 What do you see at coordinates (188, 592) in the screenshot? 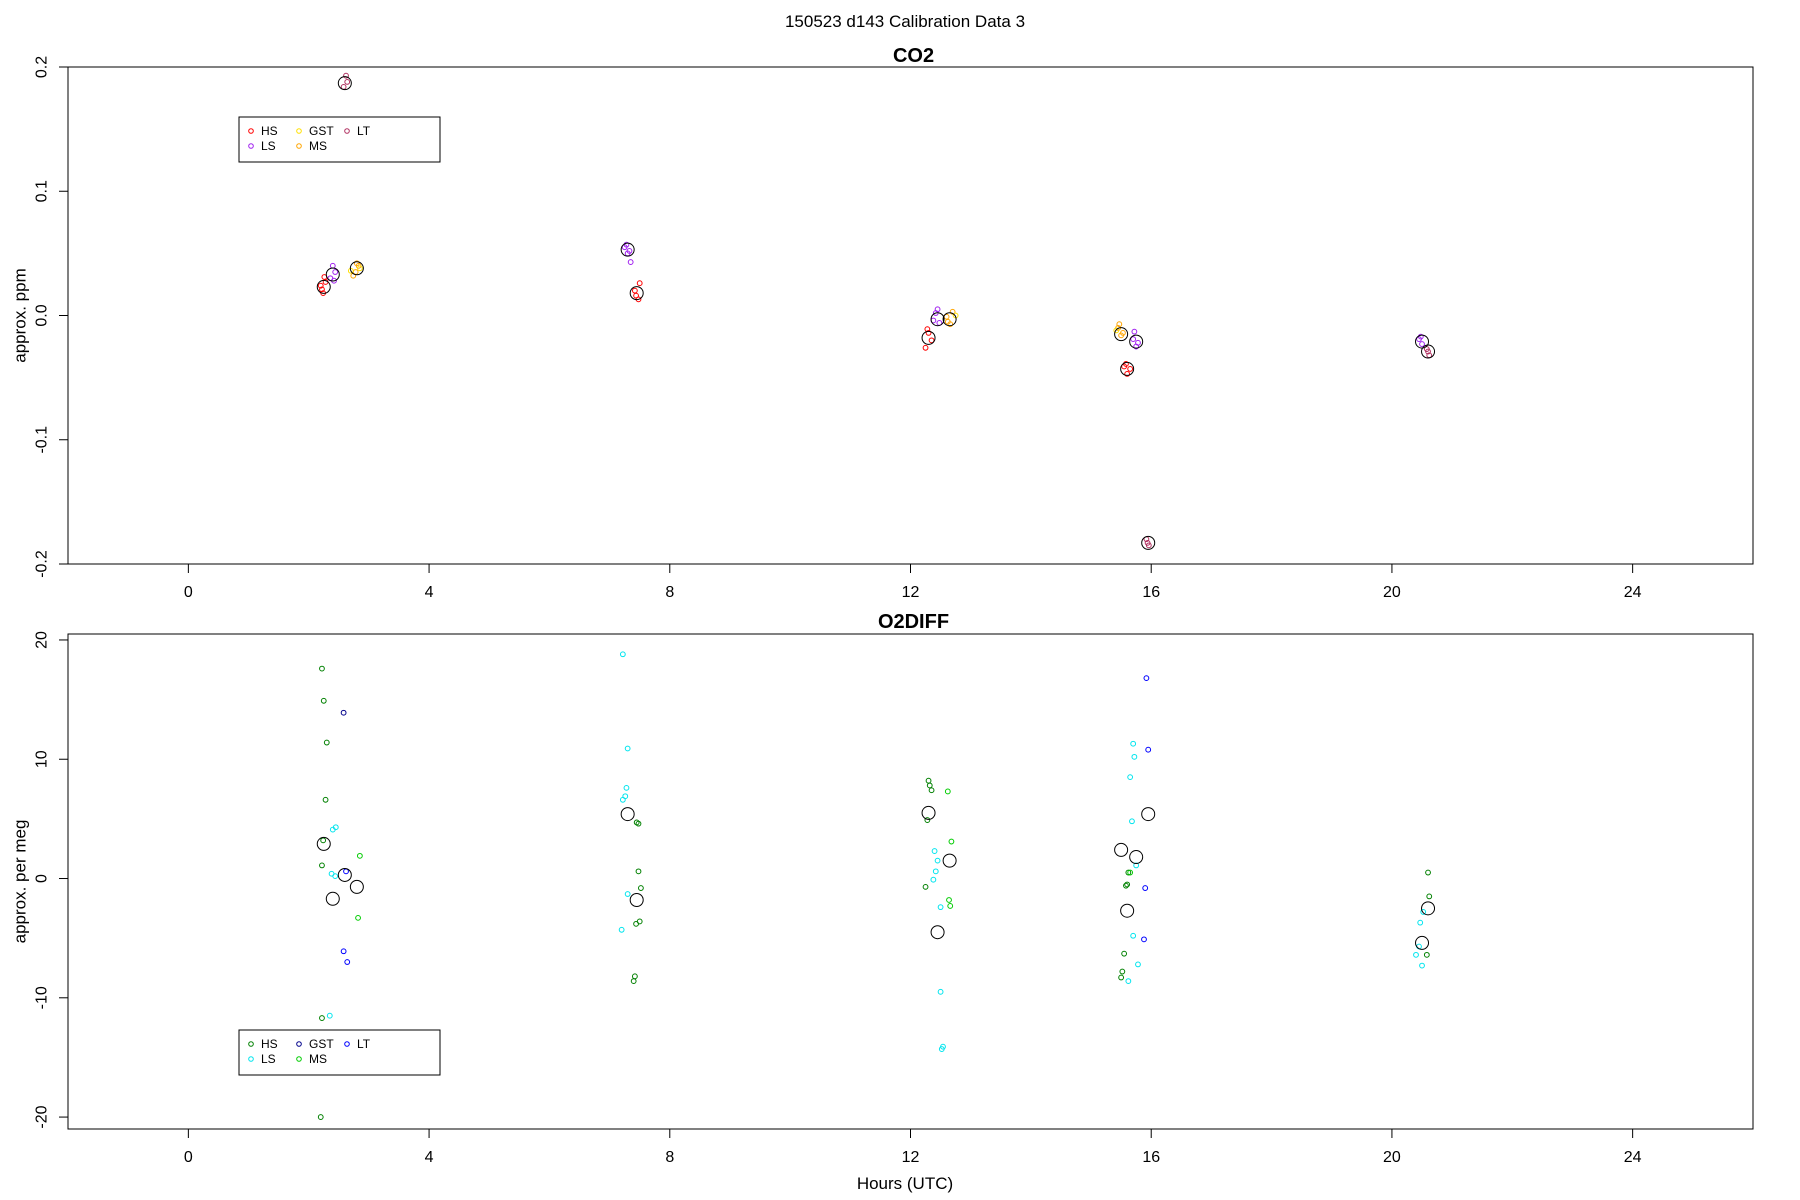
I see `co2-x-tick-label: 0` at bounding box center [188, 592].